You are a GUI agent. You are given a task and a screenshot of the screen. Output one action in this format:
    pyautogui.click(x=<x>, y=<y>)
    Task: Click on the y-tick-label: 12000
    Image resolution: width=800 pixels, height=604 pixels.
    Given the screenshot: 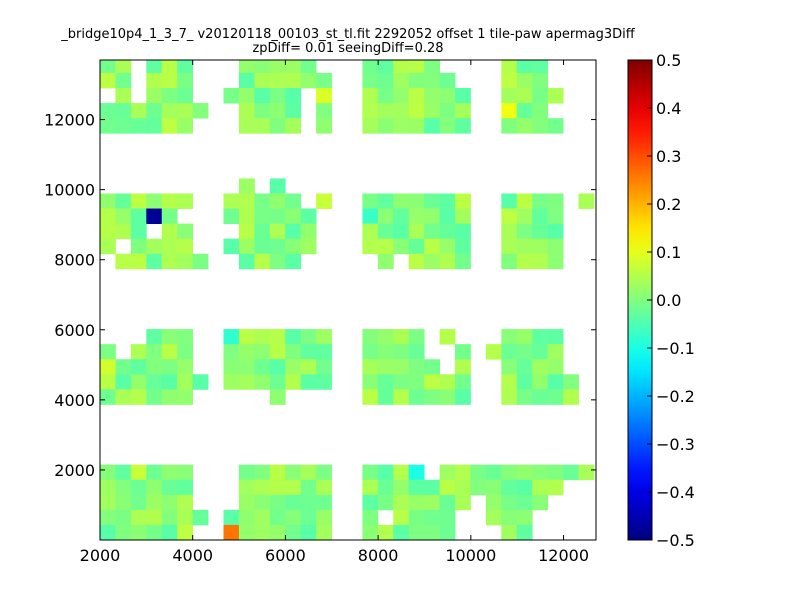 What is the action you would take?
    pyautogui.click(x=69, y=120)
    